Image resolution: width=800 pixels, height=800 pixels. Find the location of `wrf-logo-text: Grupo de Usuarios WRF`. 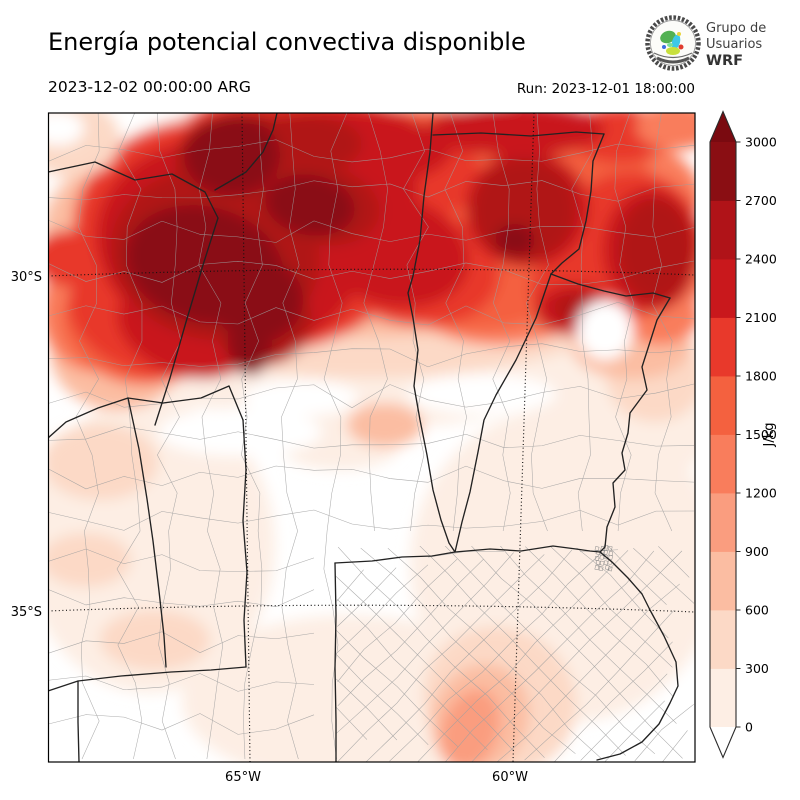

wrf-logo-text: Grupo de Usuarios WRF is located at coordinates (736, 45).